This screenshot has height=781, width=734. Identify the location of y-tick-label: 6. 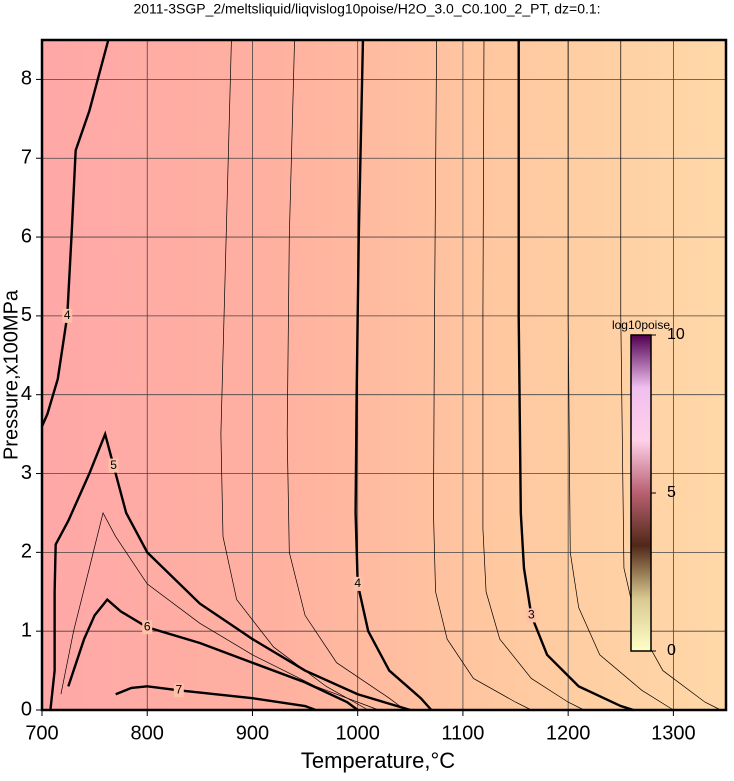
(26, 236).